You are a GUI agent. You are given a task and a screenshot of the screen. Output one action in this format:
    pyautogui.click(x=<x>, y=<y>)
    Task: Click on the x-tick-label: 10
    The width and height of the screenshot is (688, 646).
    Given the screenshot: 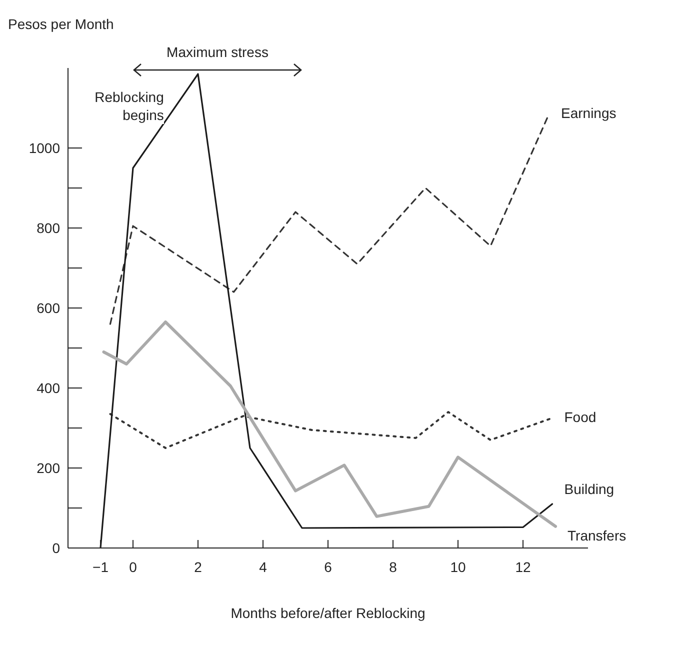 What is the action you would take?
    pyautogui.click(x=458, y=566)
    